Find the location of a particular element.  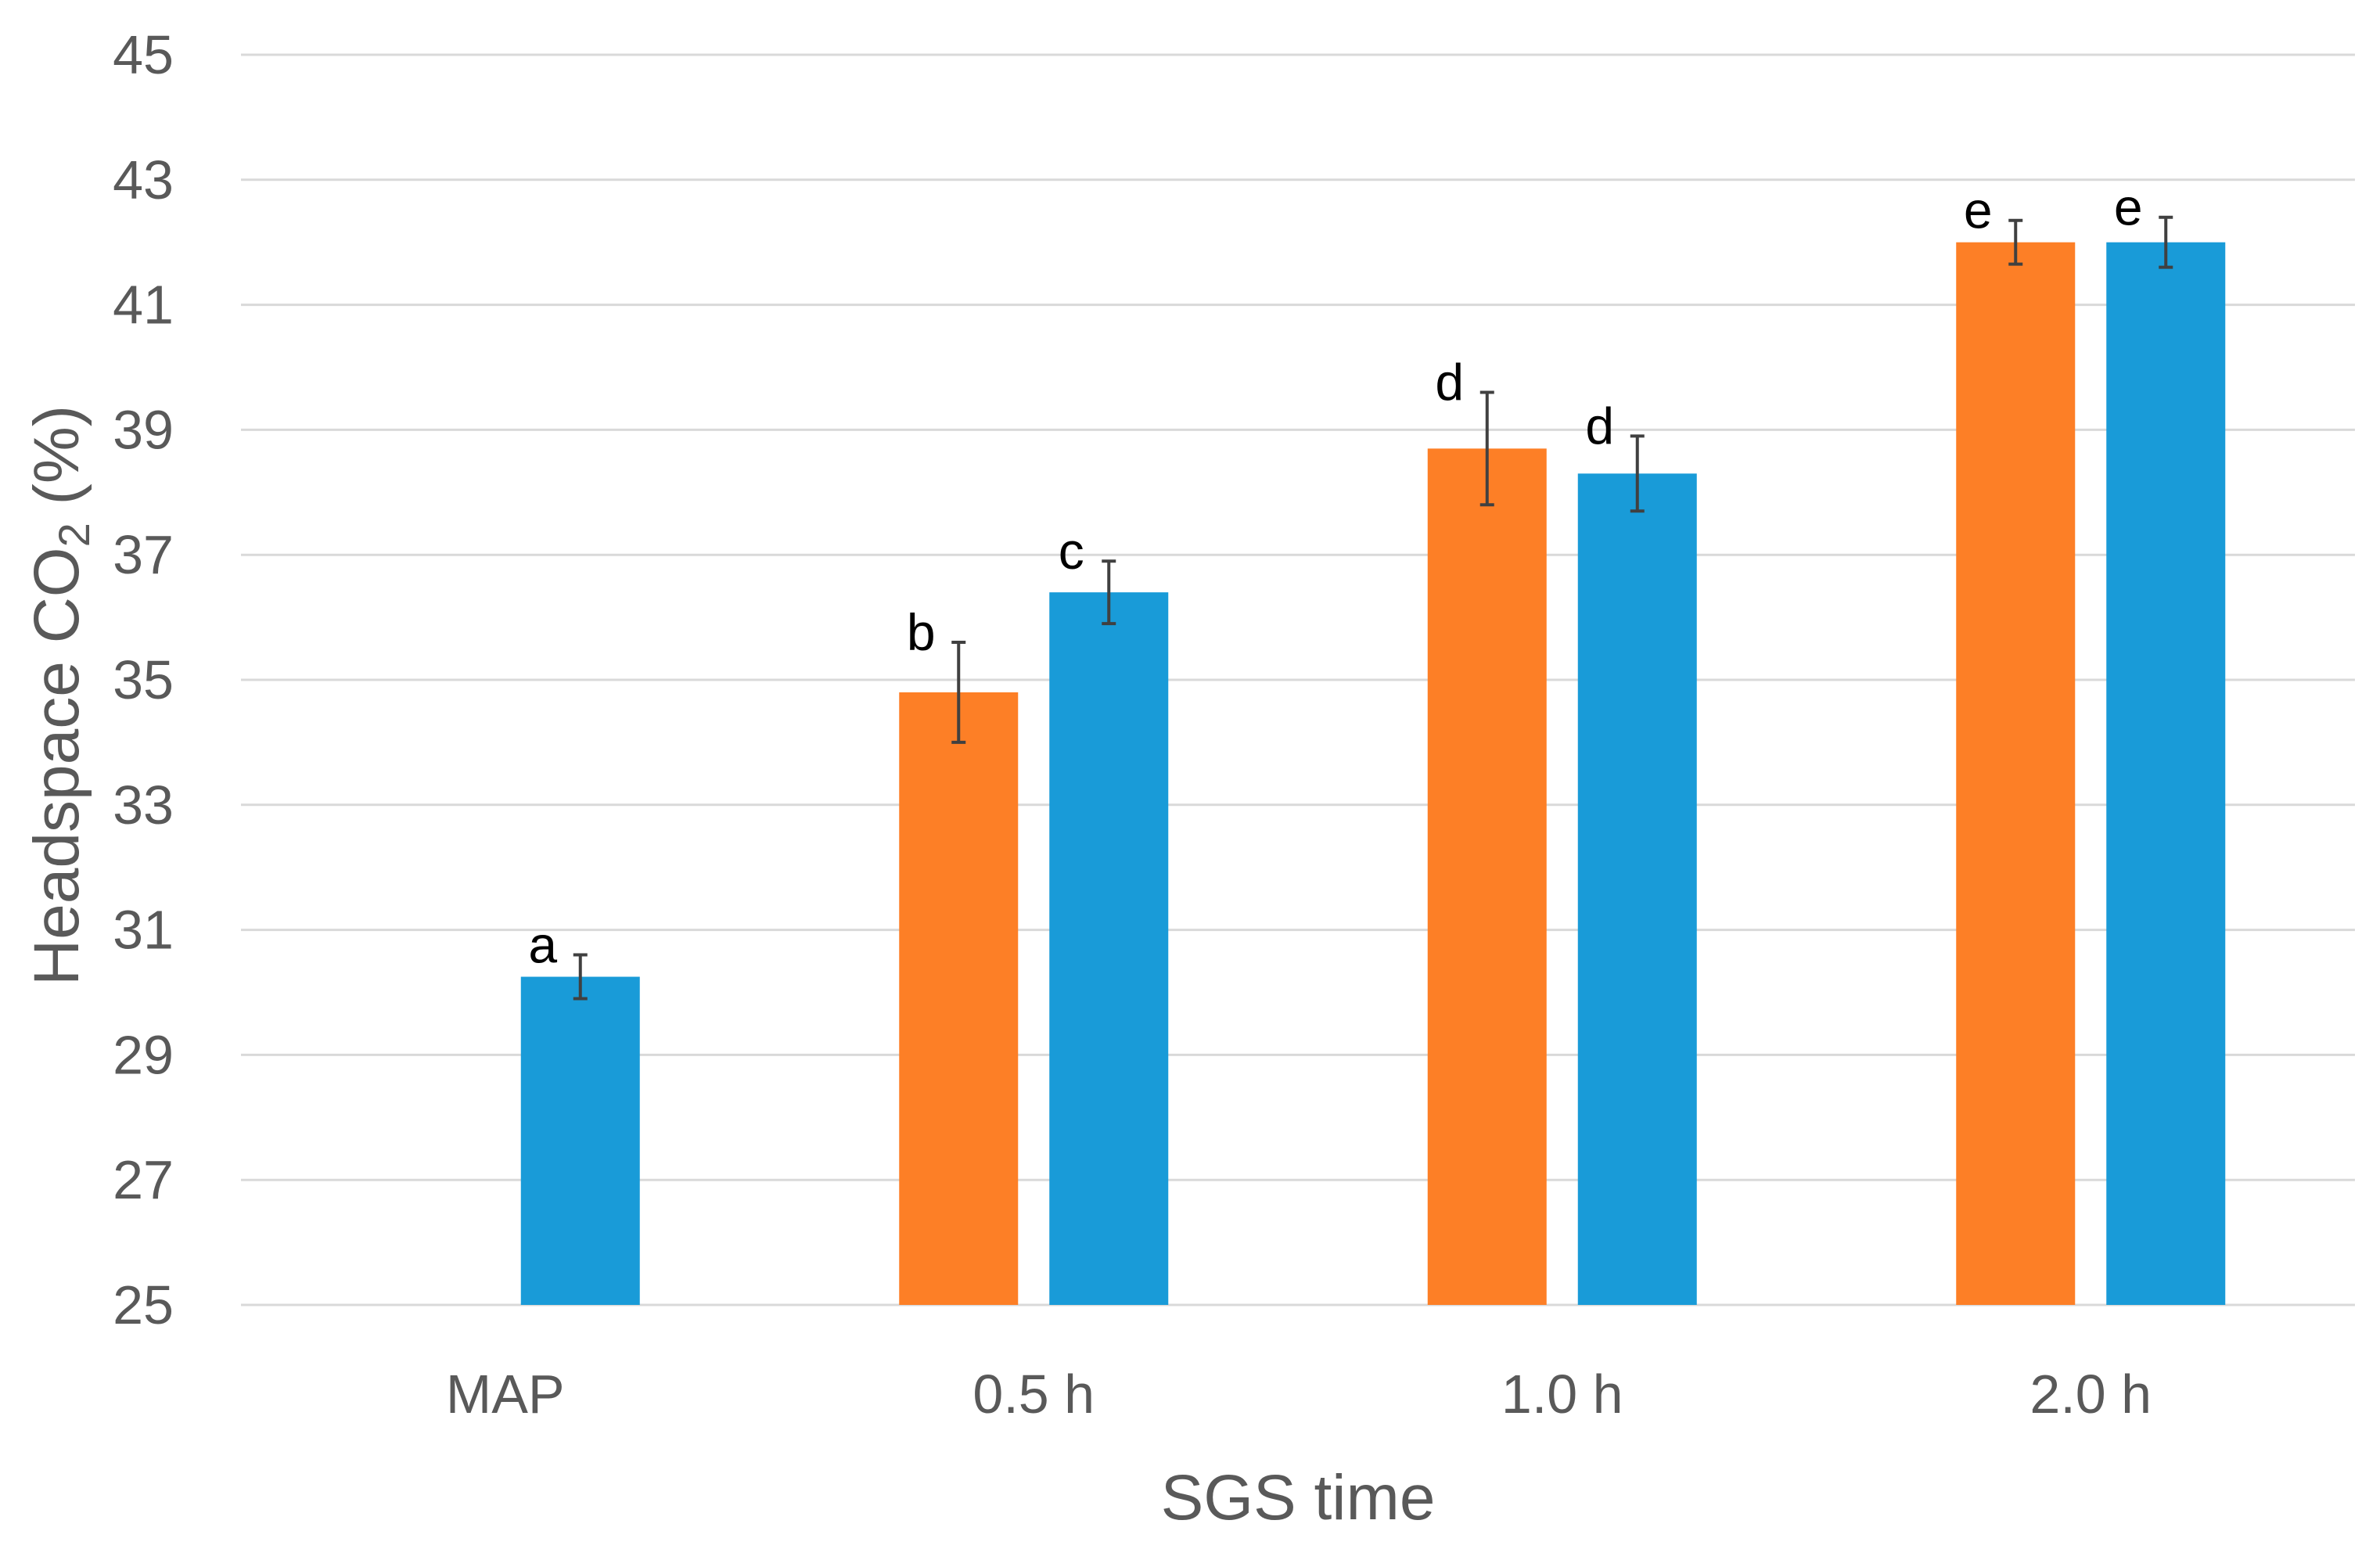

y-tick-label-35: 35 is located at coordinates (143, 679).